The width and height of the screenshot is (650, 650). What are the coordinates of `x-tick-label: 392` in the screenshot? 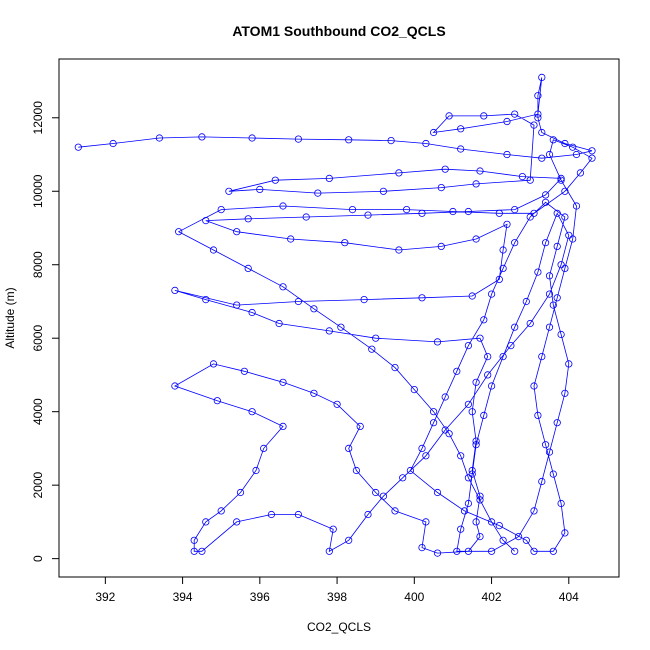 It's located at (105, 597).